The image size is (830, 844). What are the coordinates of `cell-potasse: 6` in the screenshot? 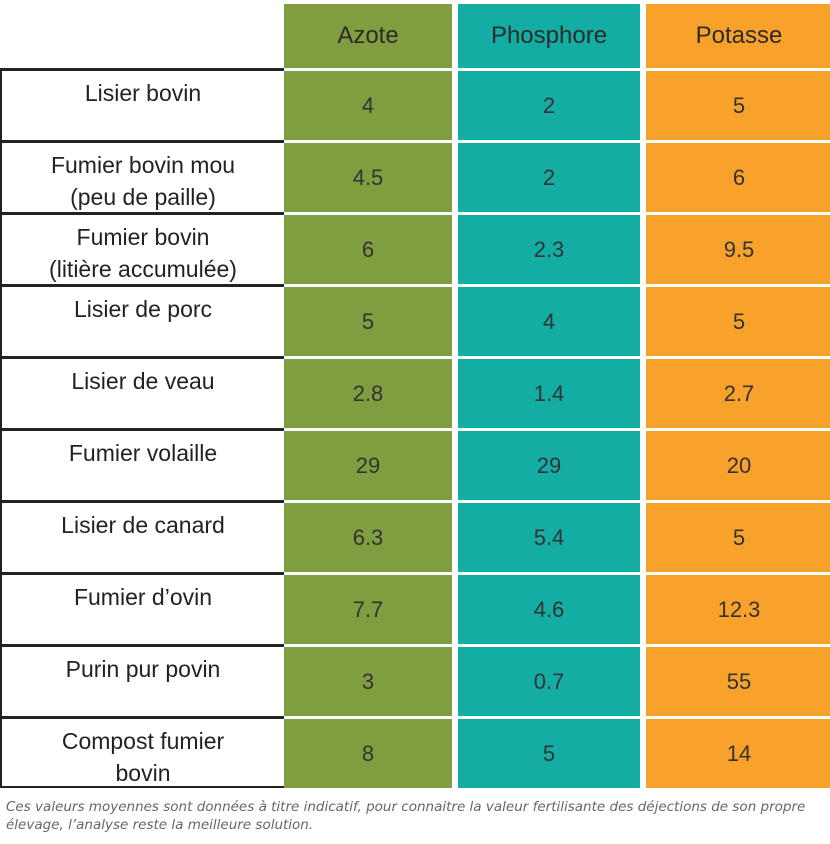 It's located at (738, 176).